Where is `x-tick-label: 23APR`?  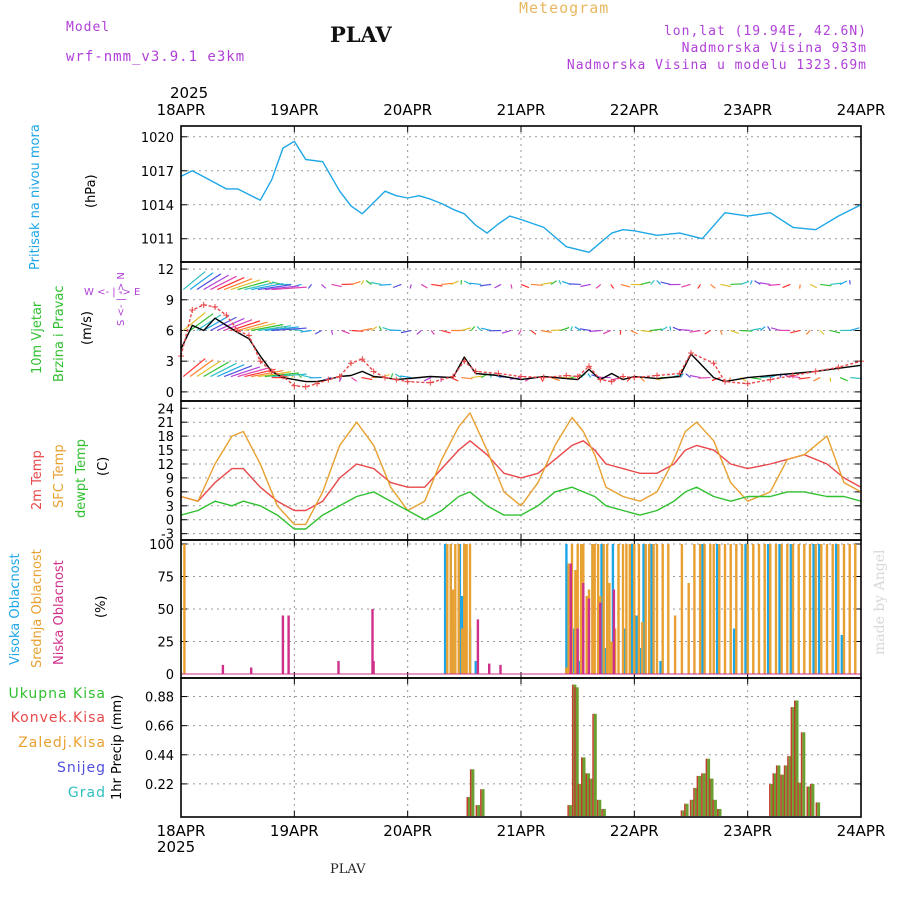
x-tick-label: 23APR is located at coordinates (747, 831).